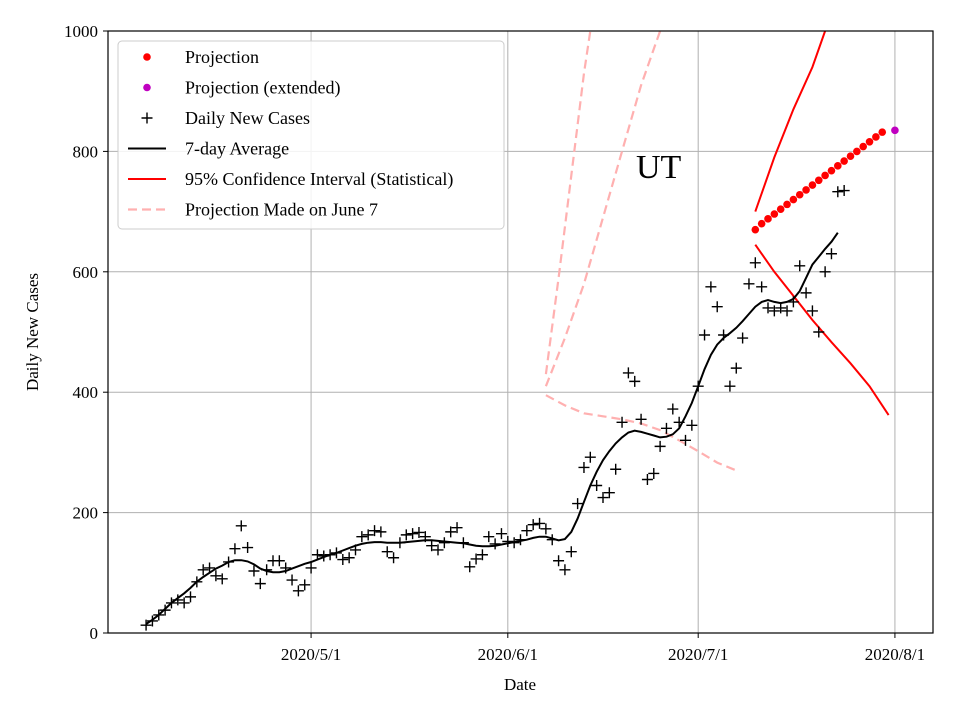  Describe the element at coordinates (147, 57) in the screenshot. I see `legend-projection-dot` at that location.